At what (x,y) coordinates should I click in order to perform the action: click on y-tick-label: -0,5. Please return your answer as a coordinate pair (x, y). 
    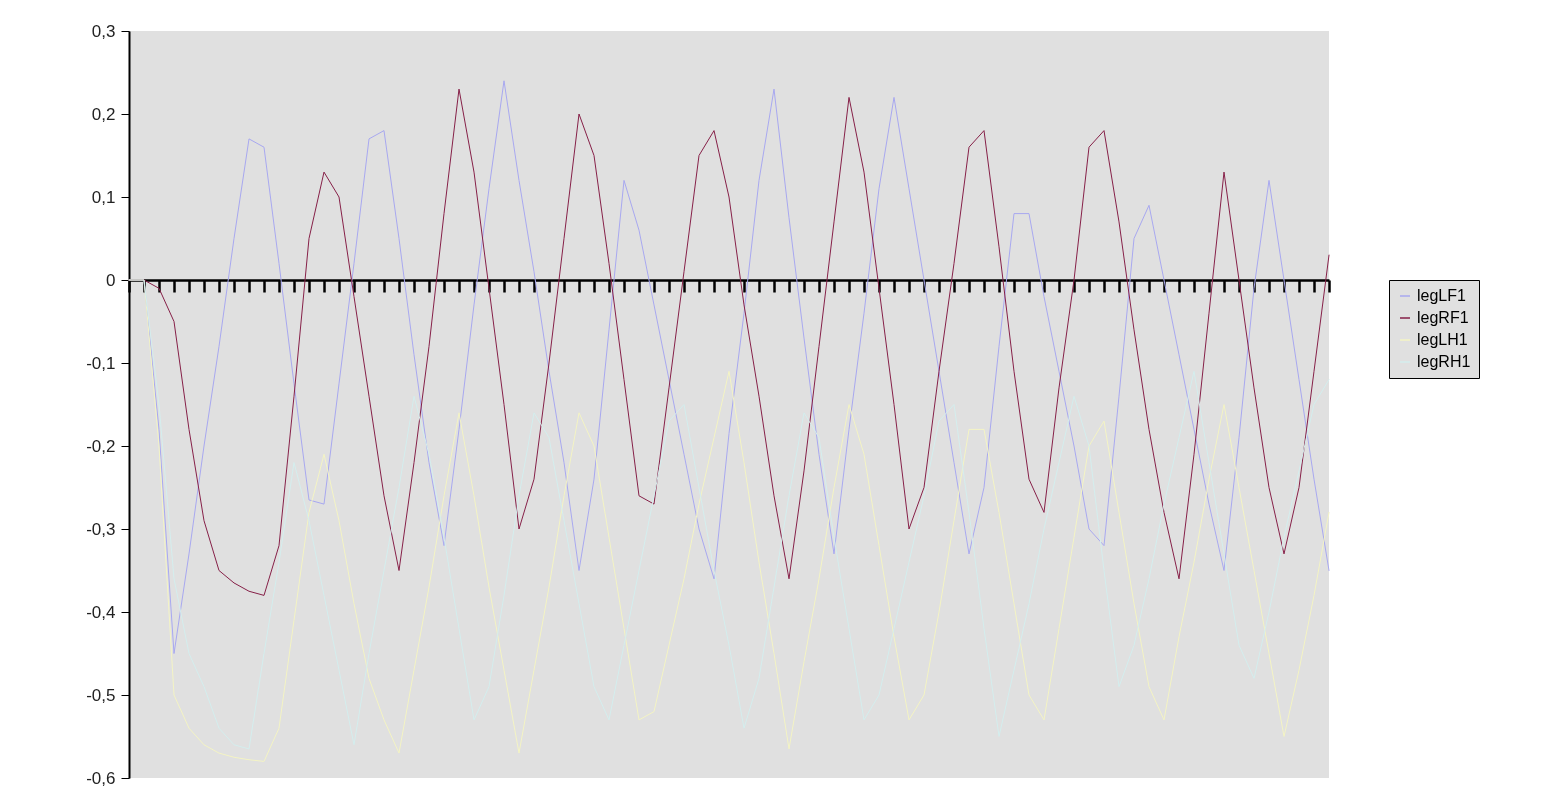
    Looking at the image, I should click on (101, 695).